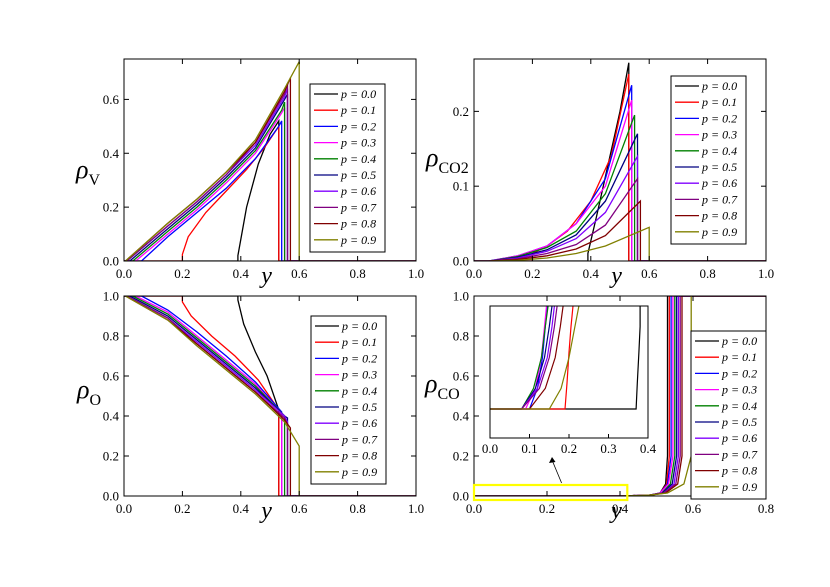  I want to click on co2-x-tick-label: 0.6, so click(649, 273).